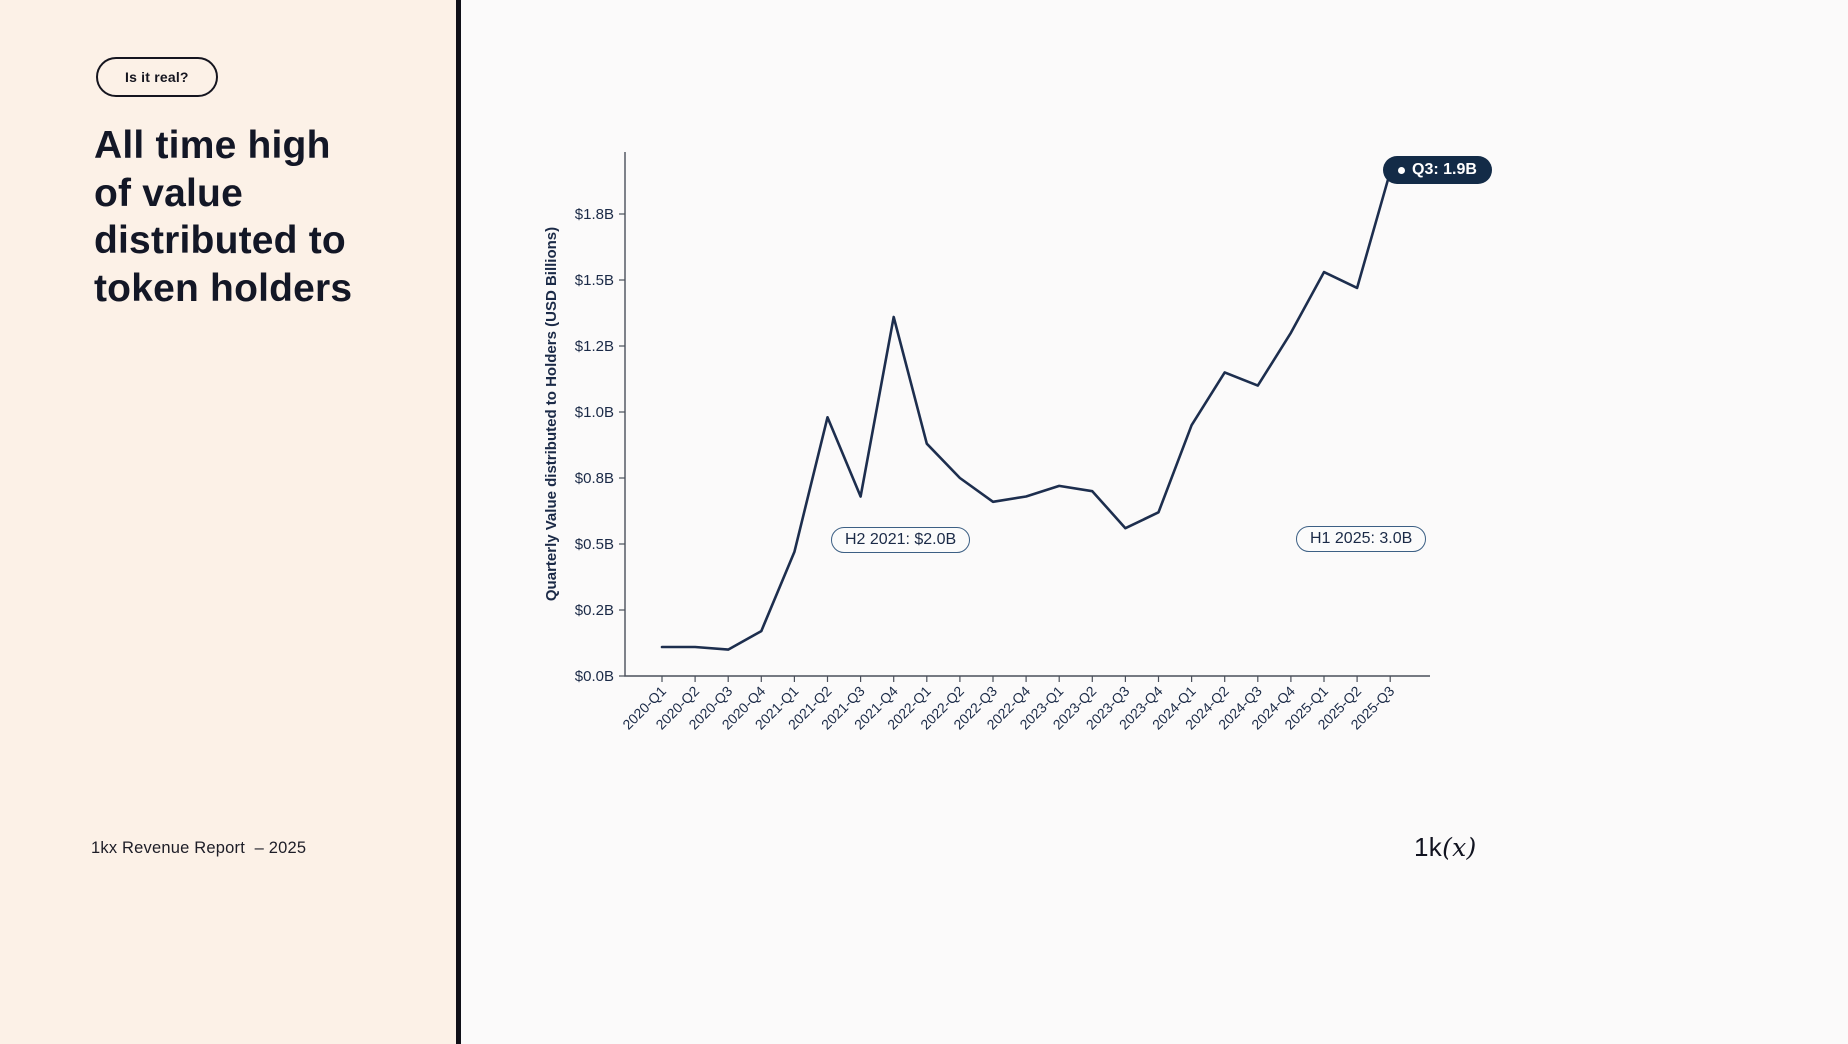 This screenshot has width=1848, height=1044. What do you see at coordinates (594, 544) in the screenshot?
I see `svg-text: $0.5B` at bounding box center [594, 544].